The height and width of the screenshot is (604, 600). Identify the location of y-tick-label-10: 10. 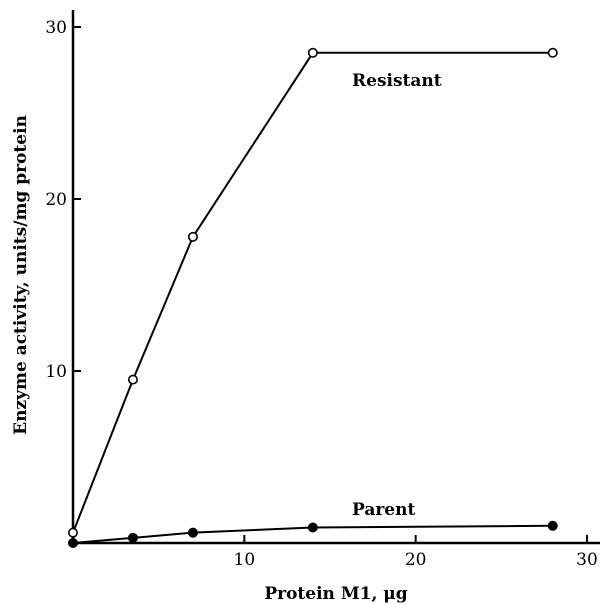
(56, 372).